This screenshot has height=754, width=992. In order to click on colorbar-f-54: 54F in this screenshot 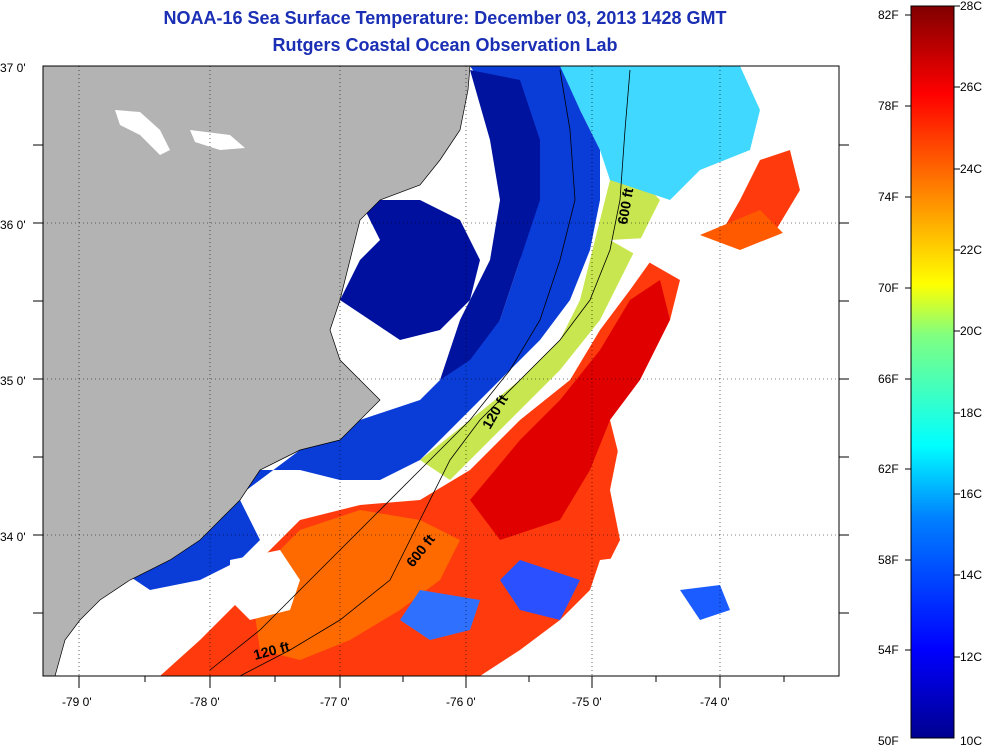, I will do `click(888, 650)`.